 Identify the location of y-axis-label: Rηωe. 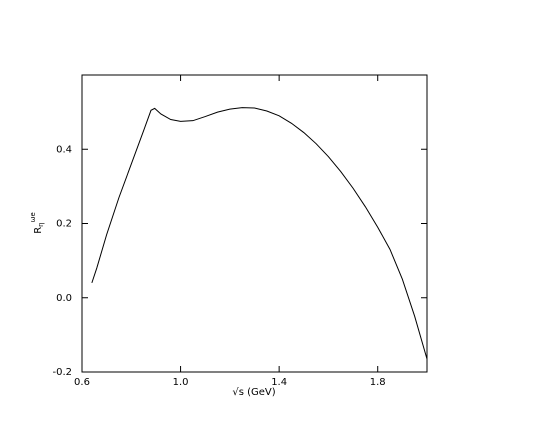
(37, 223).